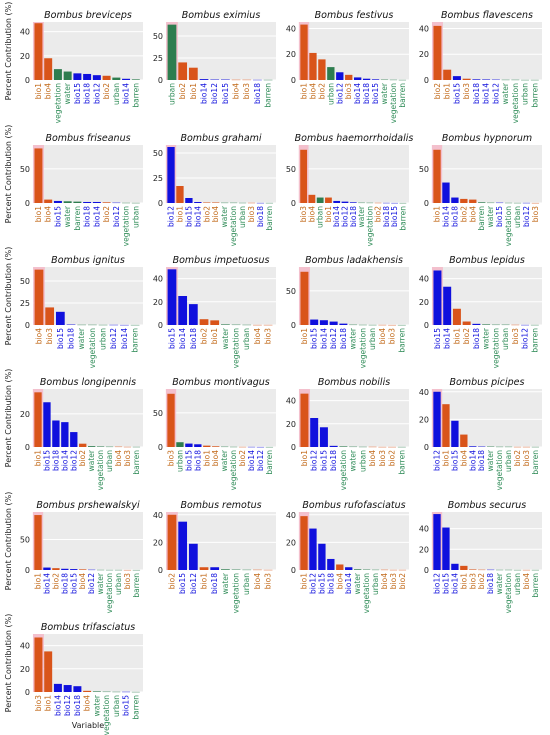  Describe the element at coordinates (354, 15) in the screenshot. I see `chart-title: Bombus festivus` at that location.